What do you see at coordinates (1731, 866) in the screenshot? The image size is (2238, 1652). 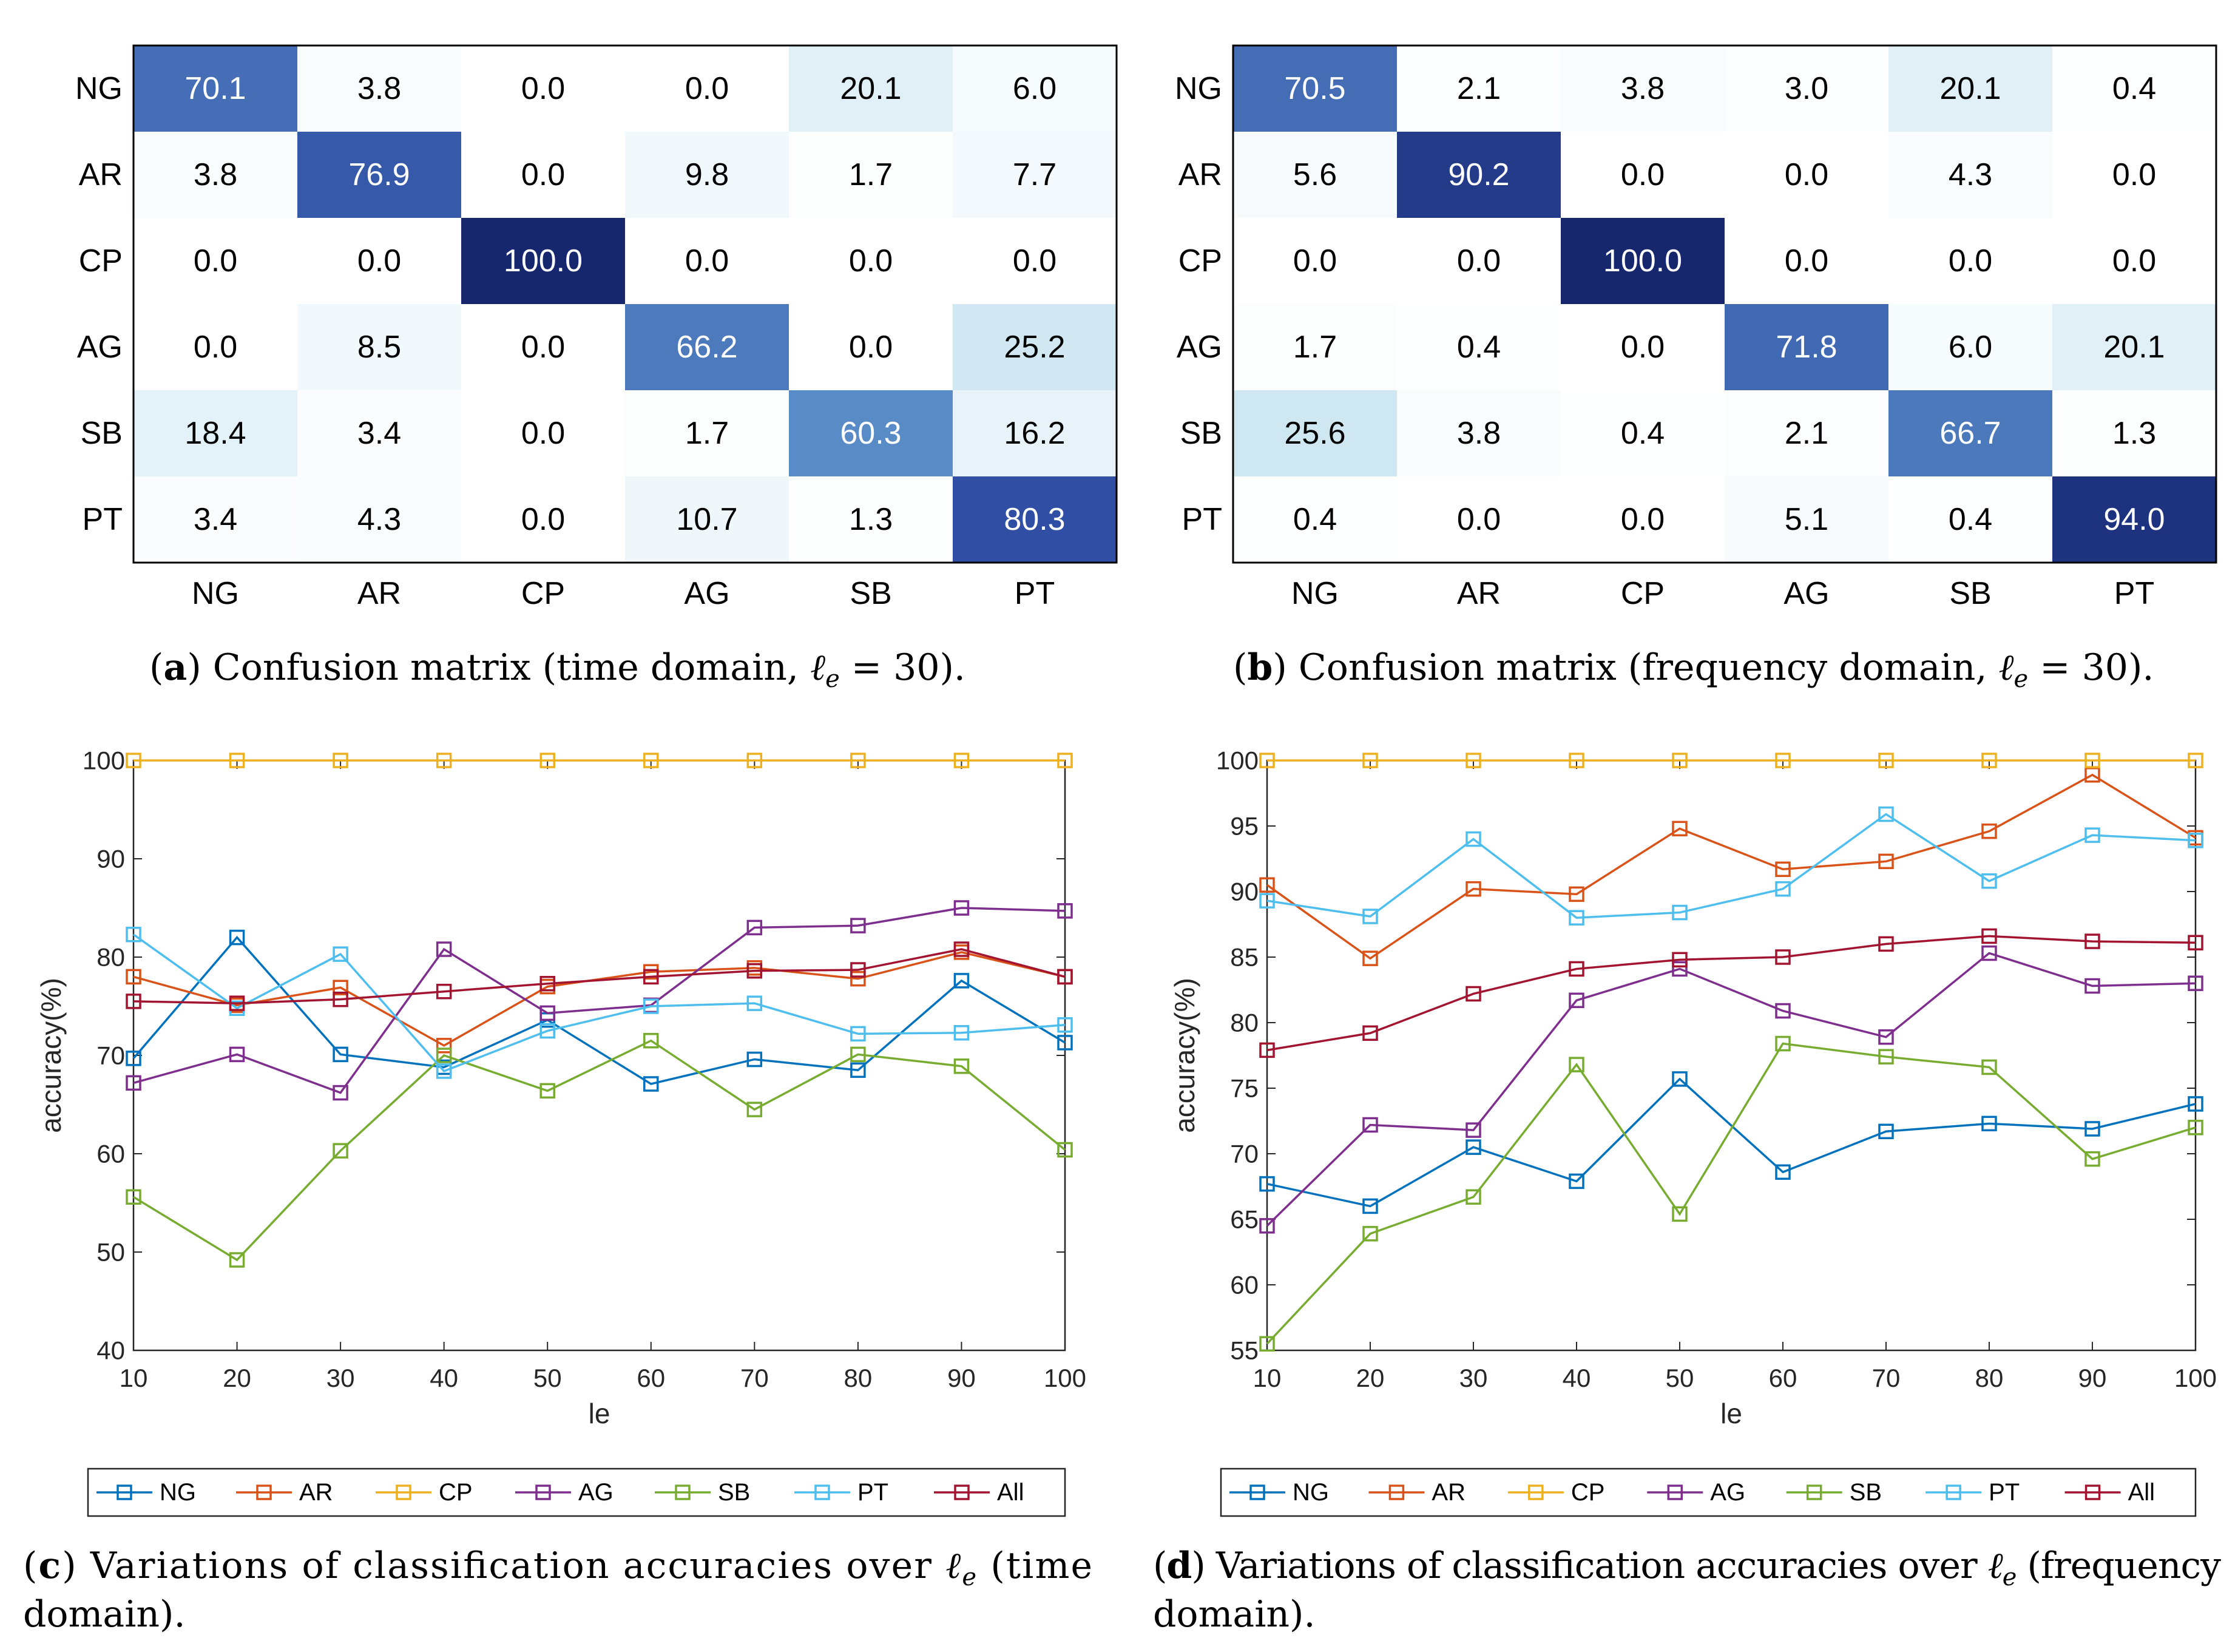 I see `series-line-pt` at bounding box center [1731, 866].